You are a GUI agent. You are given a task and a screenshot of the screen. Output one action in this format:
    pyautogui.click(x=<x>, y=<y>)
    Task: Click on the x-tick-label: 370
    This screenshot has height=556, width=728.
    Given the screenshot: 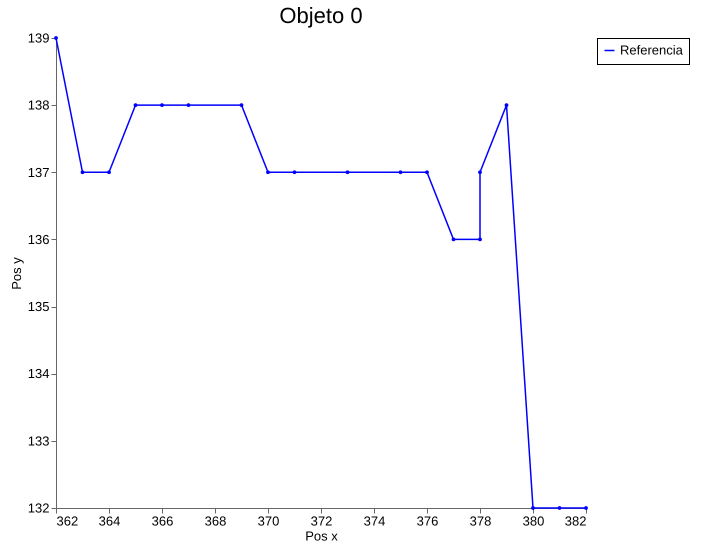 What is the action you would take?
    pyautogui.click(x=269, y=521)
    